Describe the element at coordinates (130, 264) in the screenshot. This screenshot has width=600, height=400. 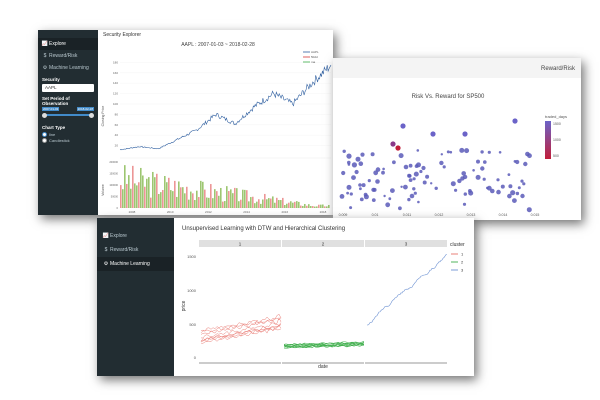
I see `sidebar-item-label: Machine Learning` at that location.